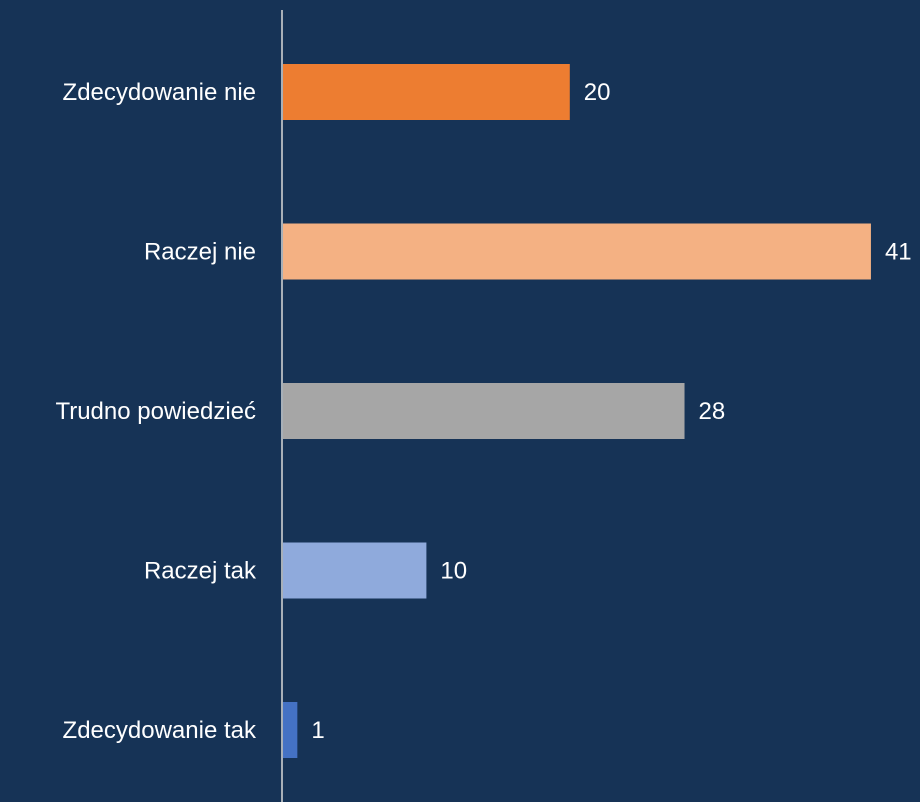 The image size is (920, 802). I want to click on value-label: 1, so click(317, 730).